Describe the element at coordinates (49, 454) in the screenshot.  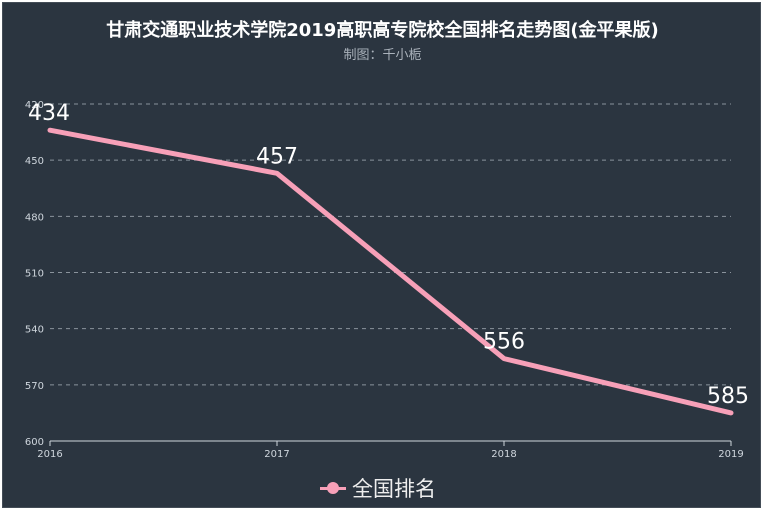
I see `x-tick-label-2016: 2016` at that location.